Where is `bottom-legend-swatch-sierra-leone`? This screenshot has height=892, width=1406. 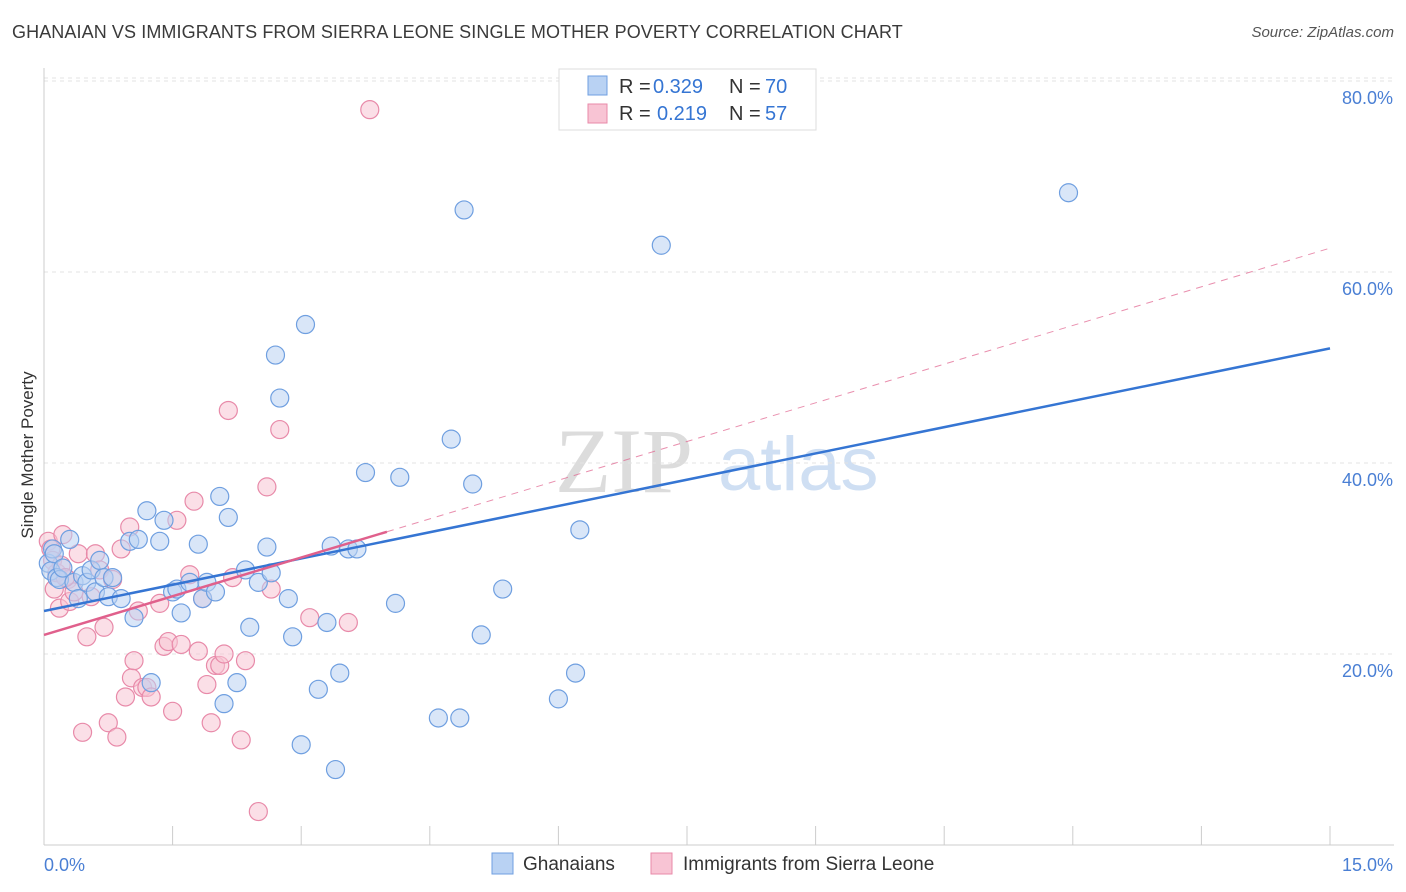
bottom-legend-swatch-sierra-leone is located at coordinates (661, 863).